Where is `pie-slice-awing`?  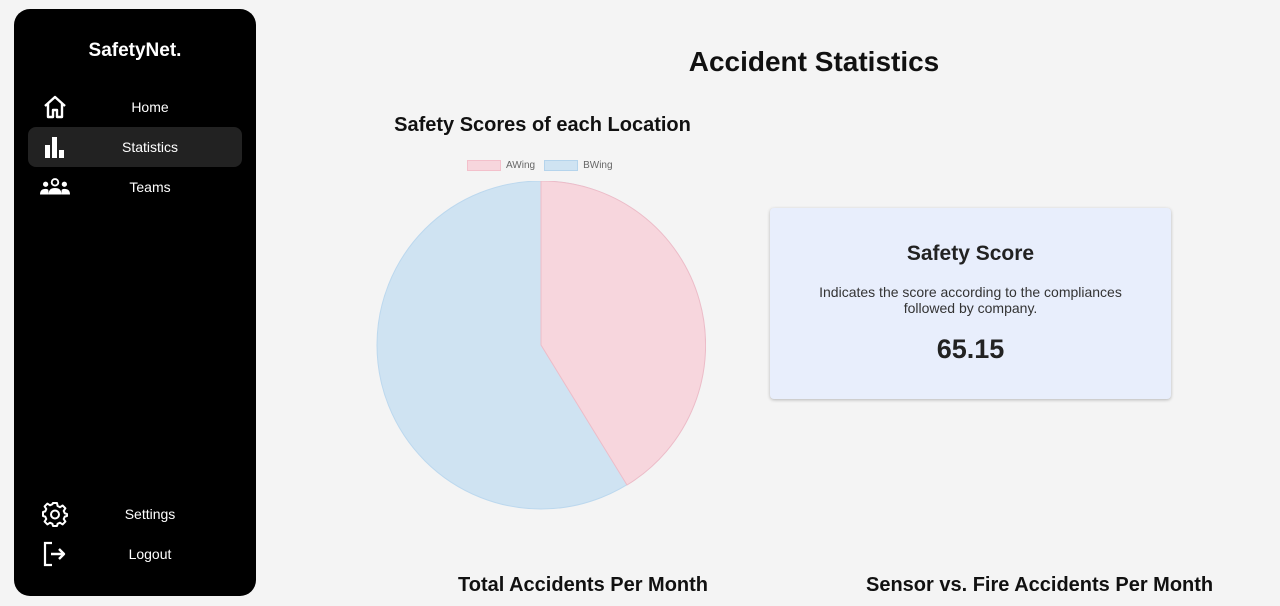
pie-slice-awing is located at coordinates (623, 333).